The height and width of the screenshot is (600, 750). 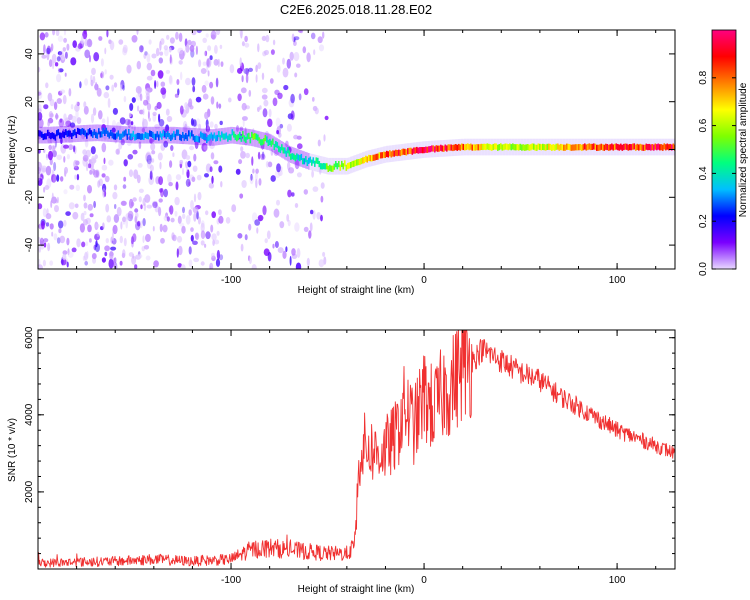 What do you see at coordinates (424, 580) in the screenshot?
I see `snr-x-tick-label: 0` at bounding box center [424, 580].